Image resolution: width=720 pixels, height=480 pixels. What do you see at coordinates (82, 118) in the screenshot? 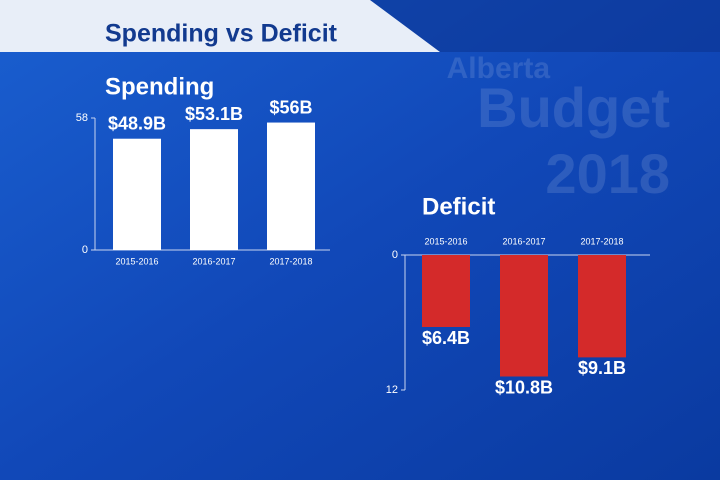
I see `y-tick-label: 58` at bounding box center [82, 118].